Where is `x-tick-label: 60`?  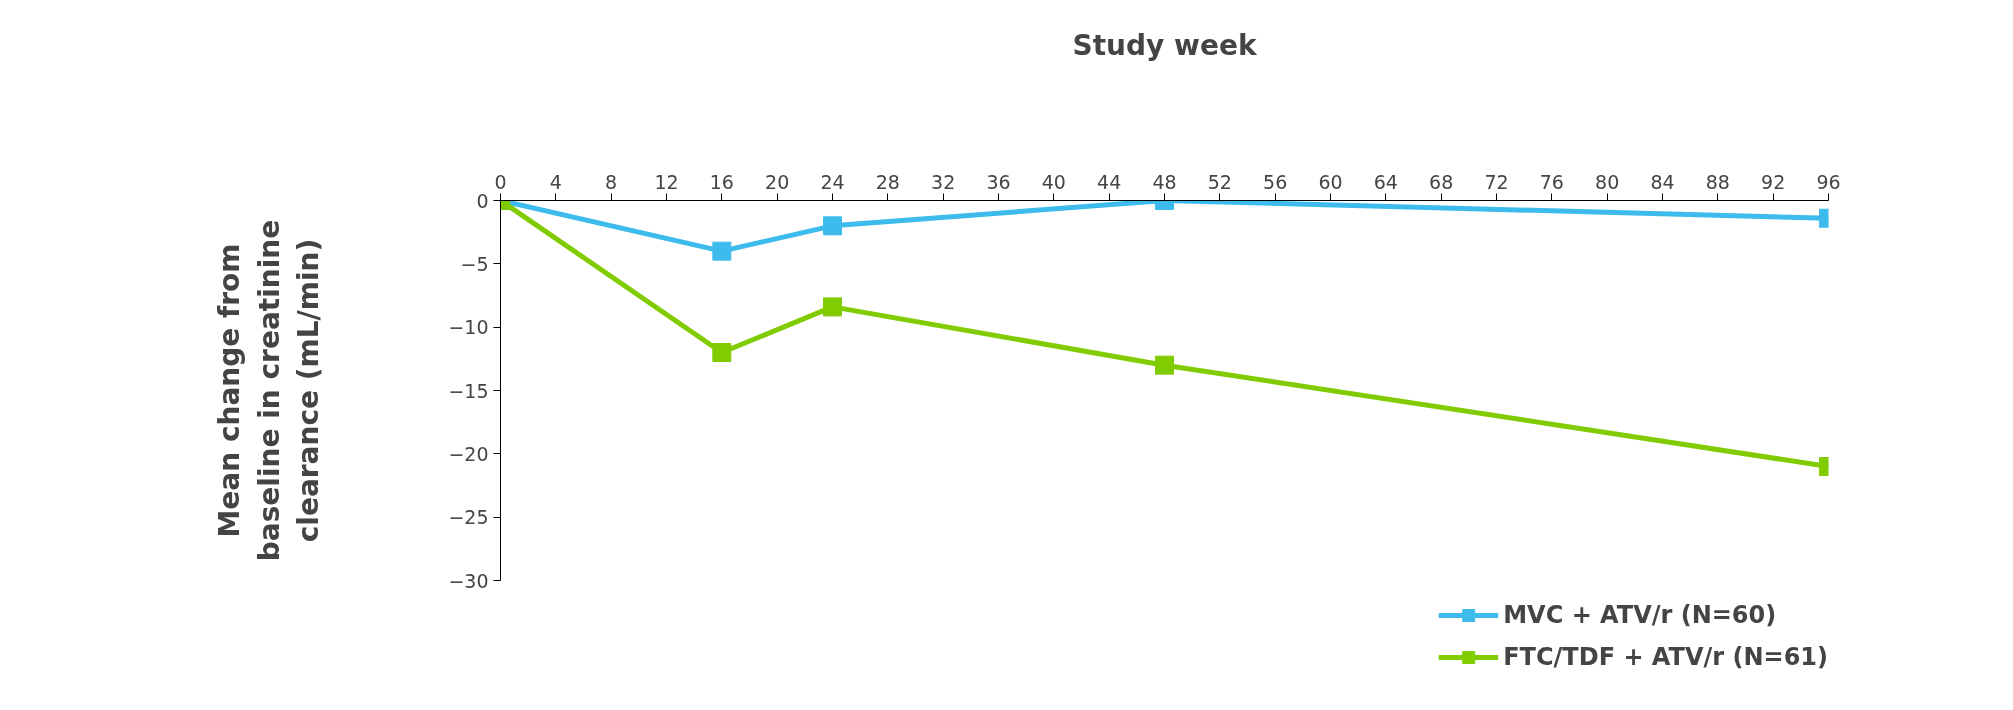
x-tick-label: 60 is located at coordinates (1330, 181).